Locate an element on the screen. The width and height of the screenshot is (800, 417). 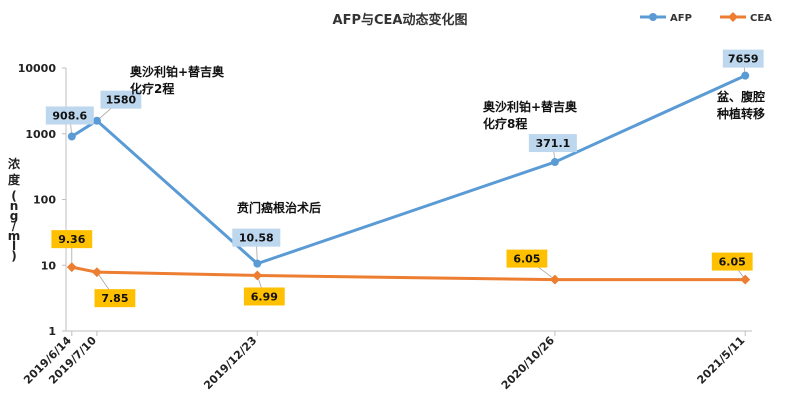
legend: AFP CEA is located at coordinates (706, 18).